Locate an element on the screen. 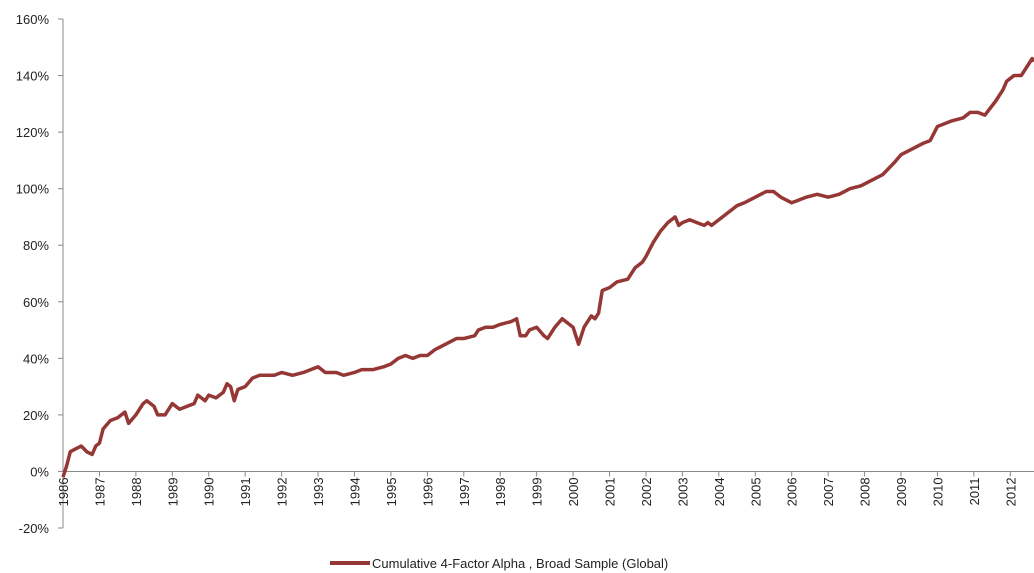 This screenshot has height=573, width=1034. x-tick-label: 2010 is located at coordinates (937, 491).